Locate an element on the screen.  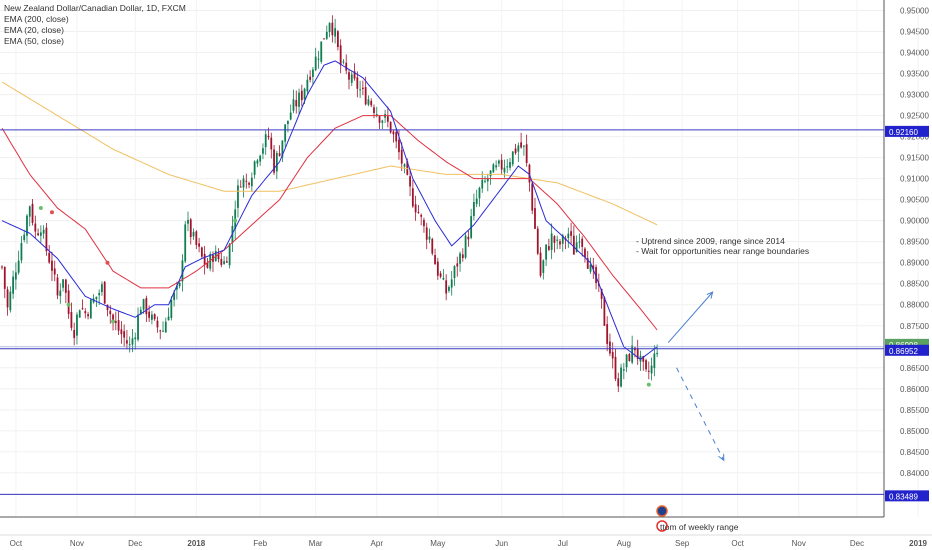
legend-ema200: EMA (200, close) is located at coordinates (36, 19).